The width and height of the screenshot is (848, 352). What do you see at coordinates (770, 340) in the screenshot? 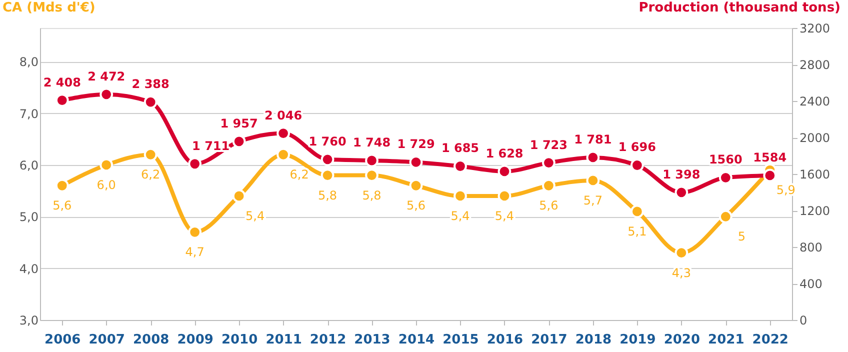
I see `x-tick-label: 2022` at bounding box center [770, 340].